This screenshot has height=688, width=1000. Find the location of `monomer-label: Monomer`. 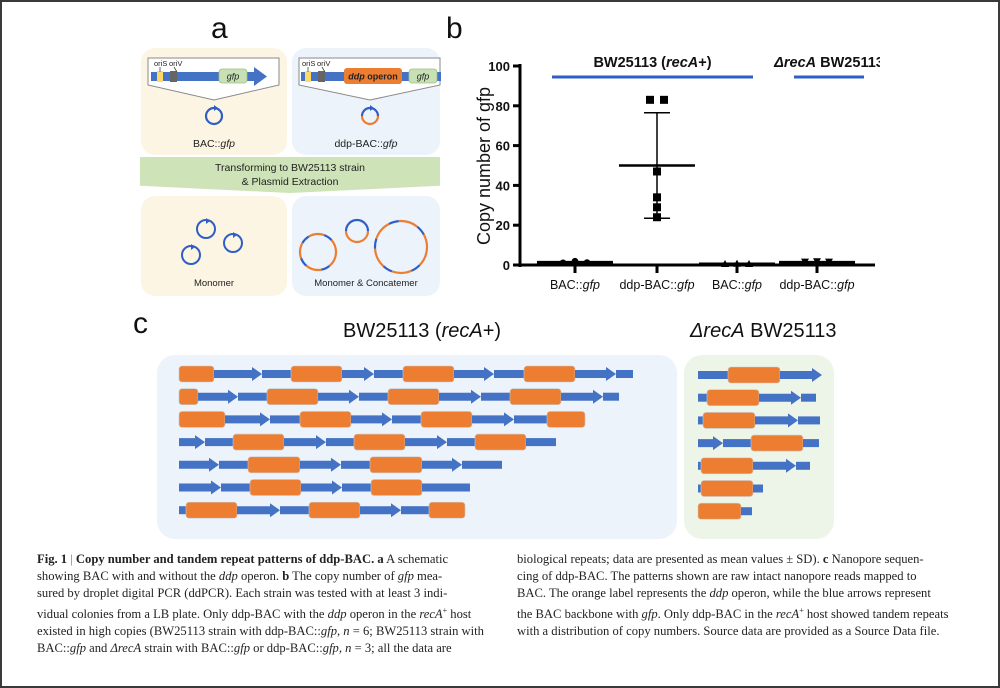

monomer-label: Monomer is located at coordinates (214, 283).